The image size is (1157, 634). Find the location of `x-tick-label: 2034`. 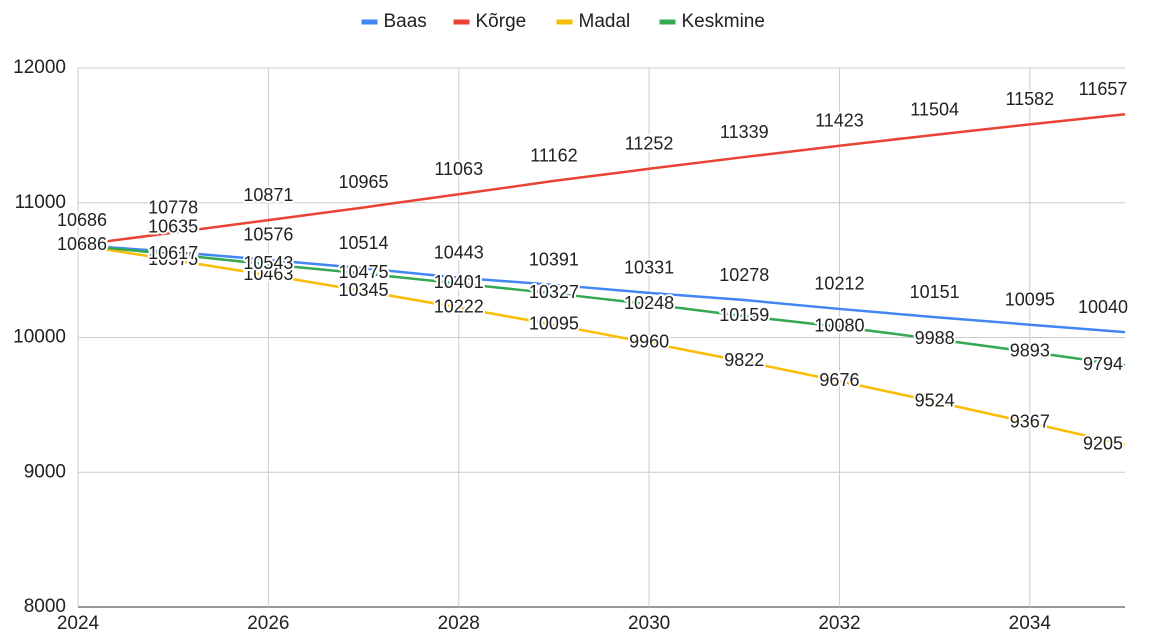

x-tick-label: 2034 is located at coordinates (1030, 623).